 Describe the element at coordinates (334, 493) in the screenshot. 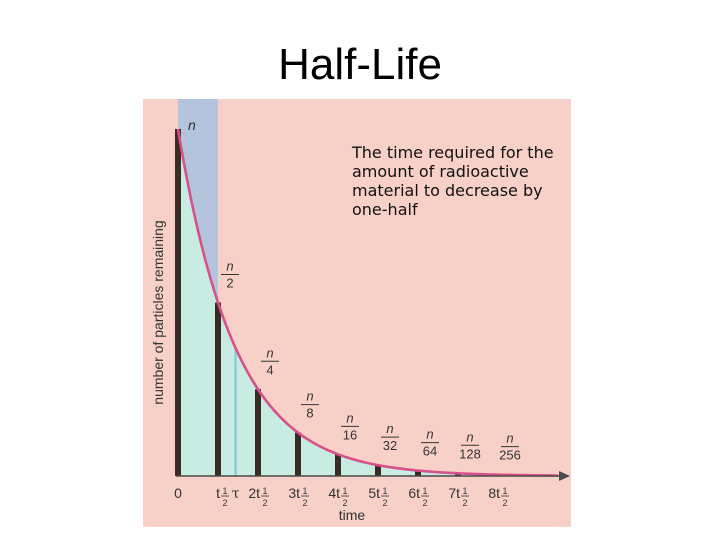

I see `x-tick-label-text: 4t` at that location.